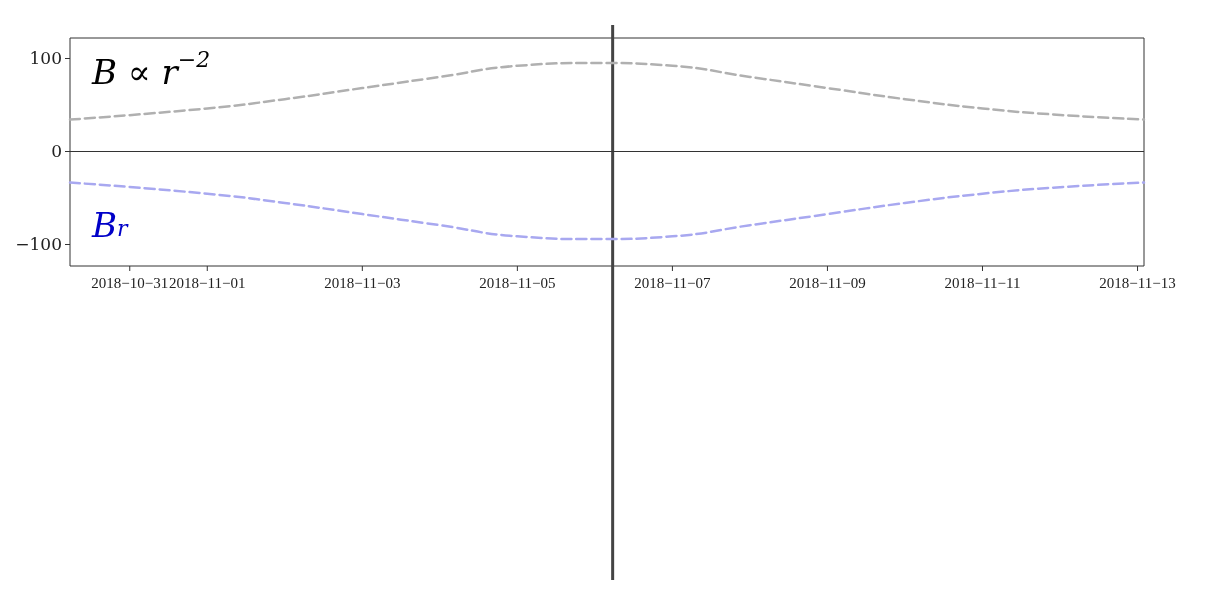 This screenshot has height=614, width=1214. What do you see at coordinates (362, 282) in the screenshot?
I see `x-tick-label: 2018−11−03` at bounding box center [362, 282].